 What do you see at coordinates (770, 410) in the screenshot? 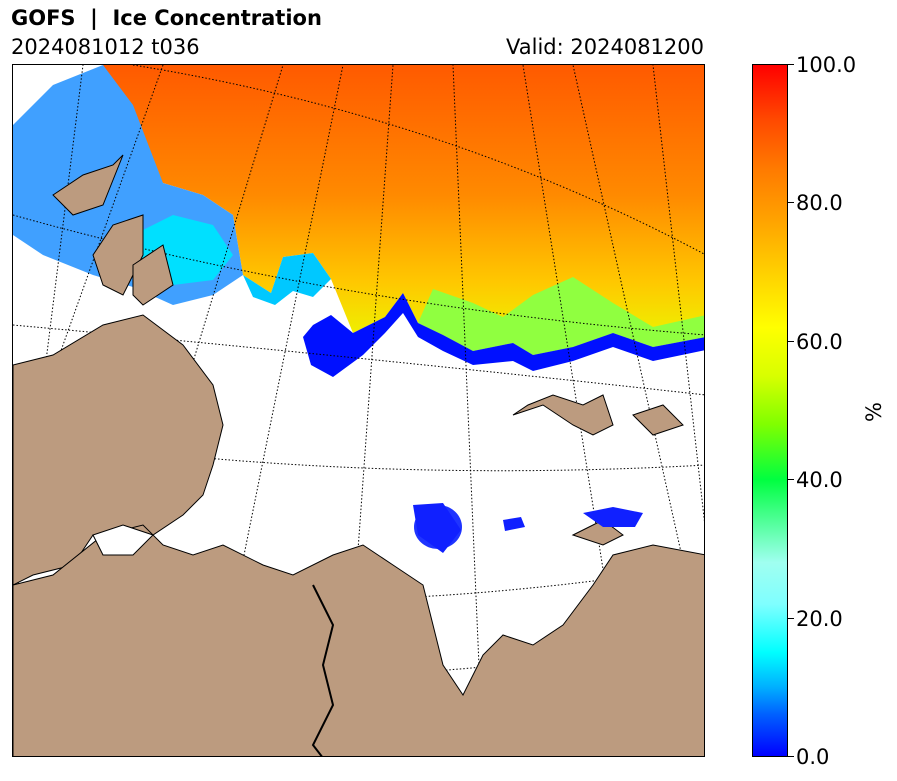
I see `colorbar` at bounding box center [770, 410].